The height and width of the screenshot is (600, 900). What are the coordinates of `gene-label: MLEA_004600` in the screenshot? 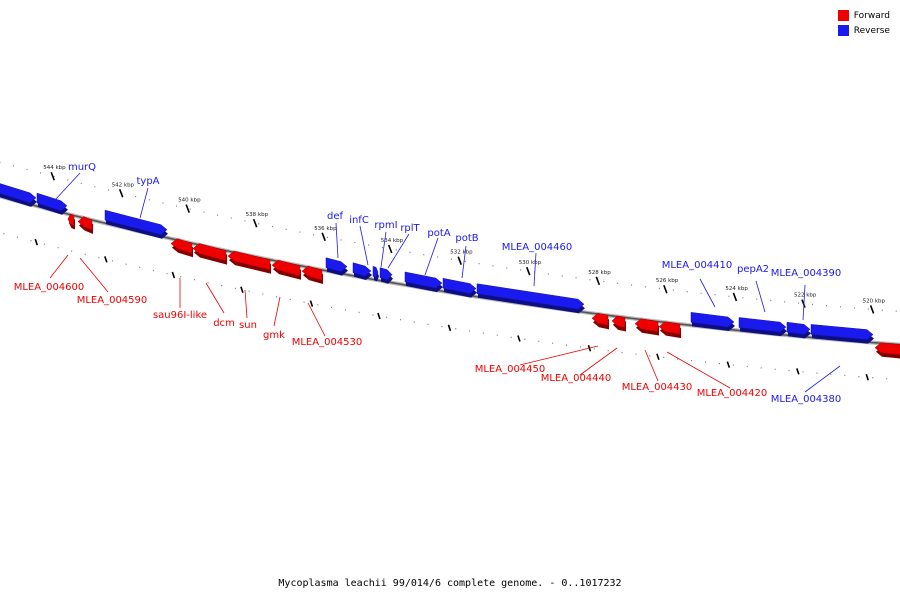 It's located at (49, 287).